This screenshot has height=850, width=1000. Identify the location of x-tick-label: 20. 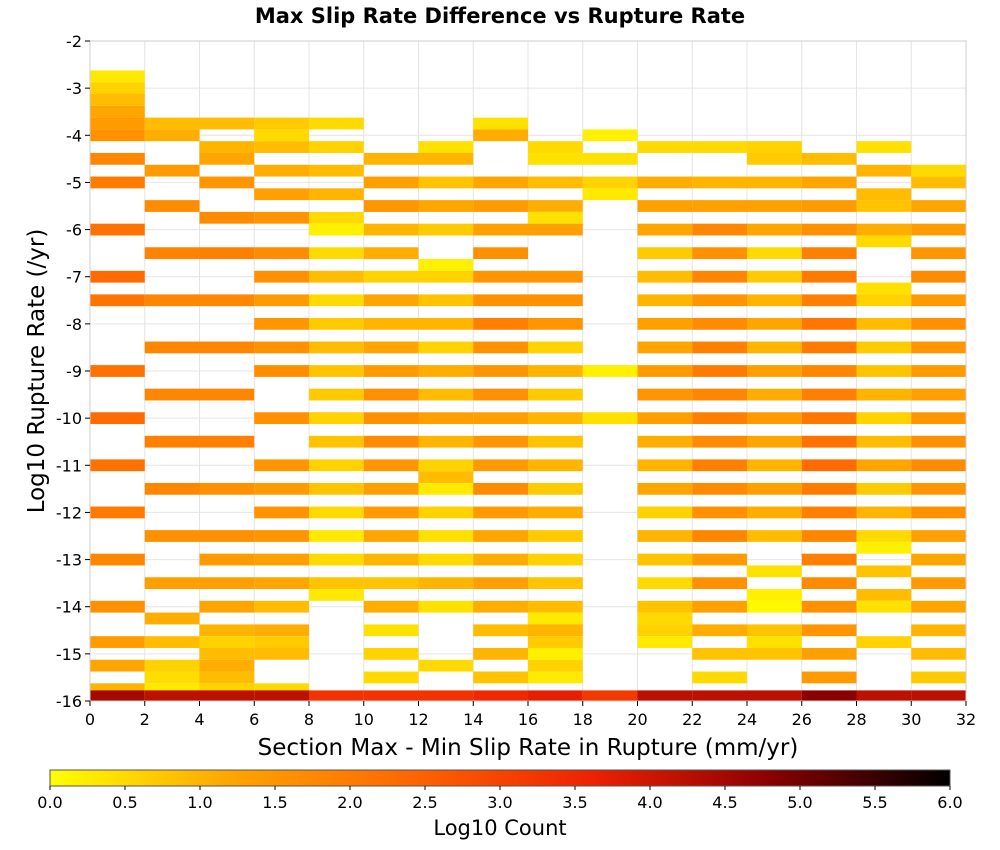
(637, 719).